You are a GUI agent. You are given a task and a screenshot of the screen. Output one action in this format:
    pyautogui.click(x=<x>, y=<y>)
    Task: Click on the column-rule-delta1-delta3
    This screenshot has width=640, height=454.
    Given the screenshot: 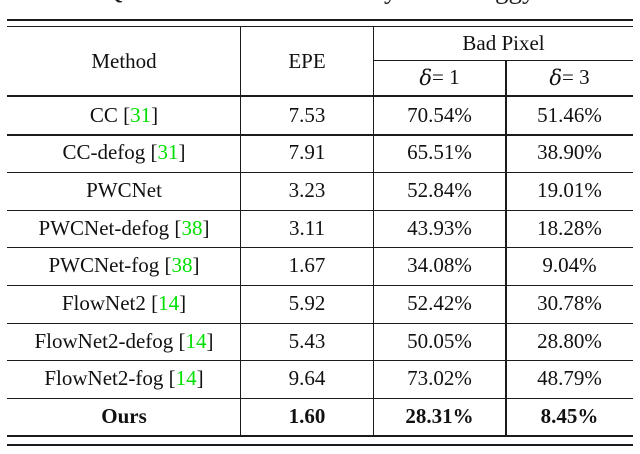 What is the action you would take?
    pyautogui.click(x=506, y=248)
    